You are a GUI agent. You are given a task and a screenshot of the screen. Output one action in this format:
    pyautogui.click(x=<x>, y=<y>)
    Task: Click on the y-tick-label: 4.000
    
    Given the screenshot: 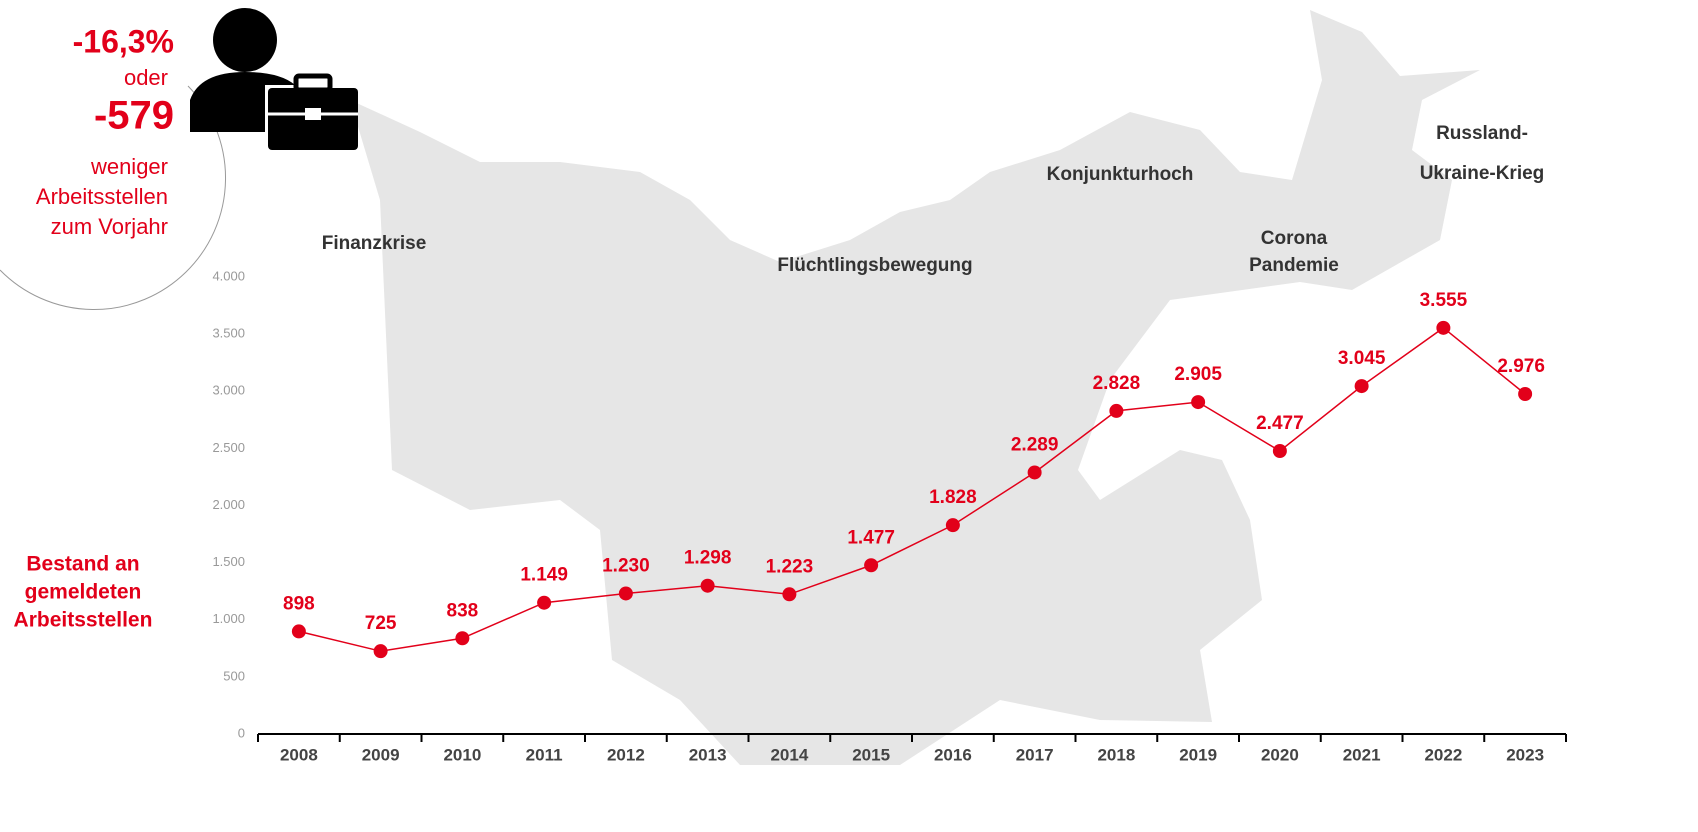 What is the action you would take?
    pyautogui.click(x=228, y=275)
    